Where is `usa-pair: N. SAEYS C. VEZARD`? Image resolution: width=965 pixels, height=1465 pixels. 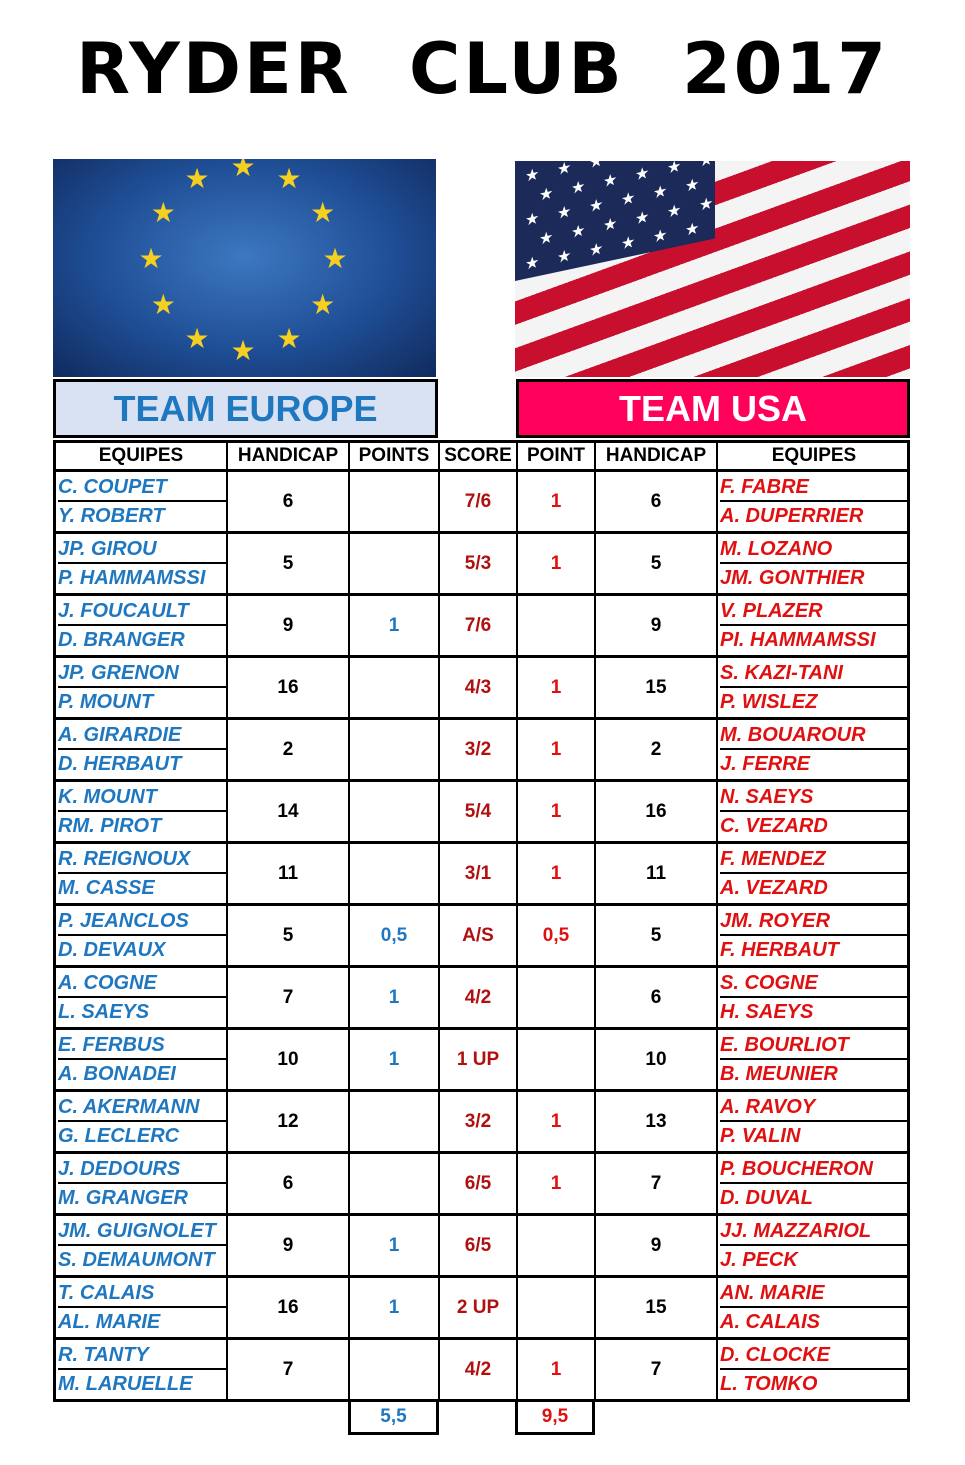
usa-pair: N. SAEYS C. VEZARD is located at coordinates (813, 811).